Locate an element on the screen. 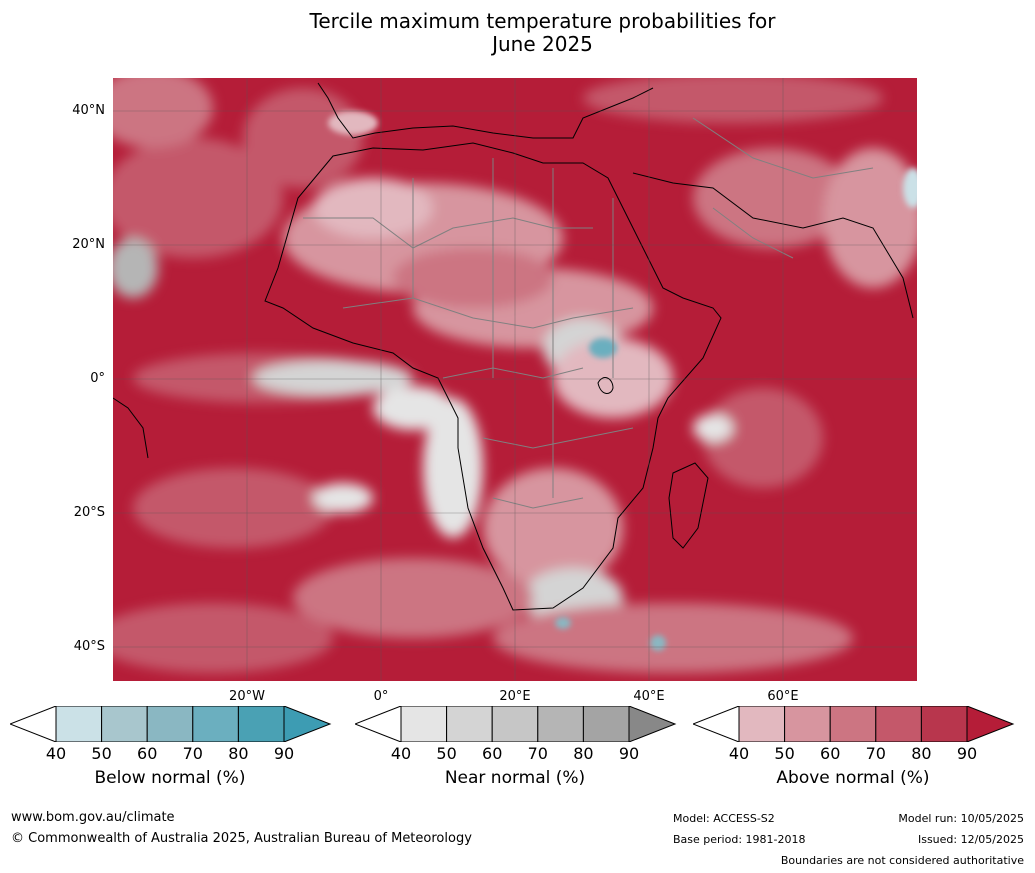 The image size is (1035, 873). colorbar-above-normal is located at coordinates (853, 725).